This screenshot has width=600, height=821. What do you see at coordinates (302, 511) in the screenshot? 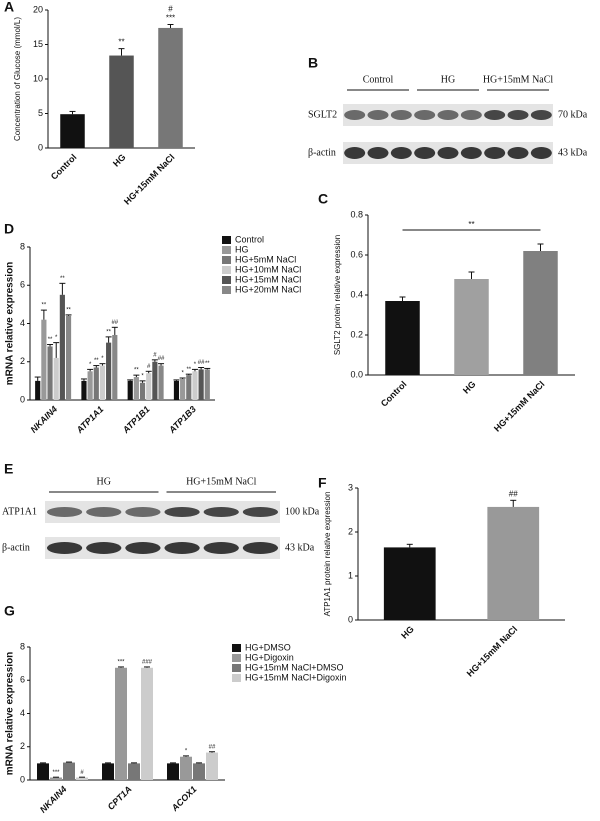
I see `blot-size-label: 100 kDa` at bounding box center [302, 511].